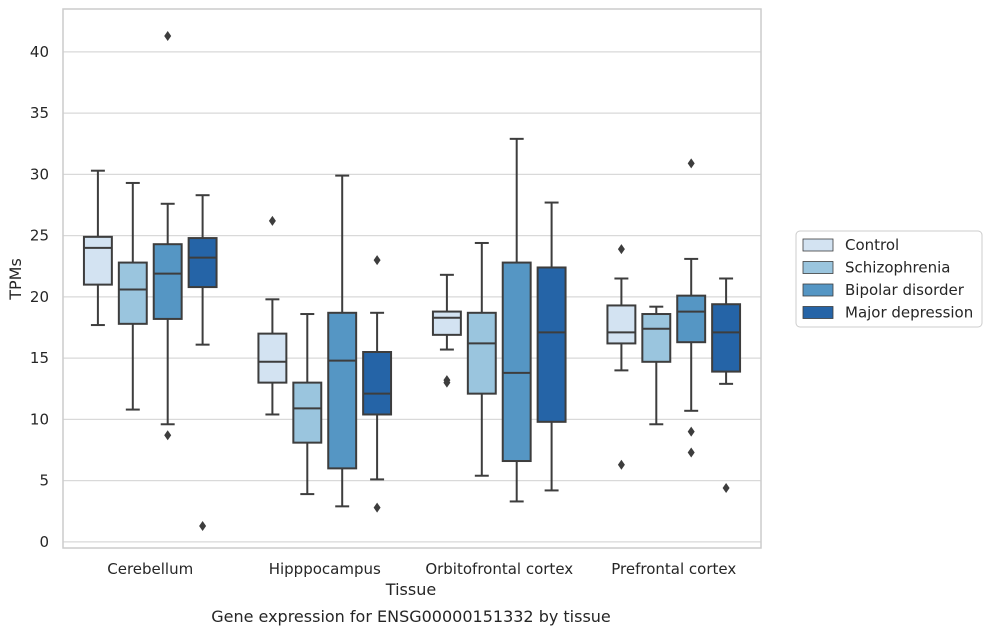 This screenshot has width=993, height=634. What do you see at coordinates (39, 174) in the screenshot?
I see `y-tick-label: 30` at bounding box center [39, 174].